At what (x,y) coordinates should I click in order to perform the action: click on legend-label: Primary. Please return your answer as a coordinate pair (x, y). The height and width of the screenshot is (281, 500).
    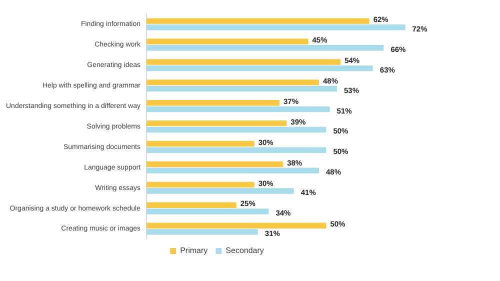
    Looking at the image, I should click on (194, 251).